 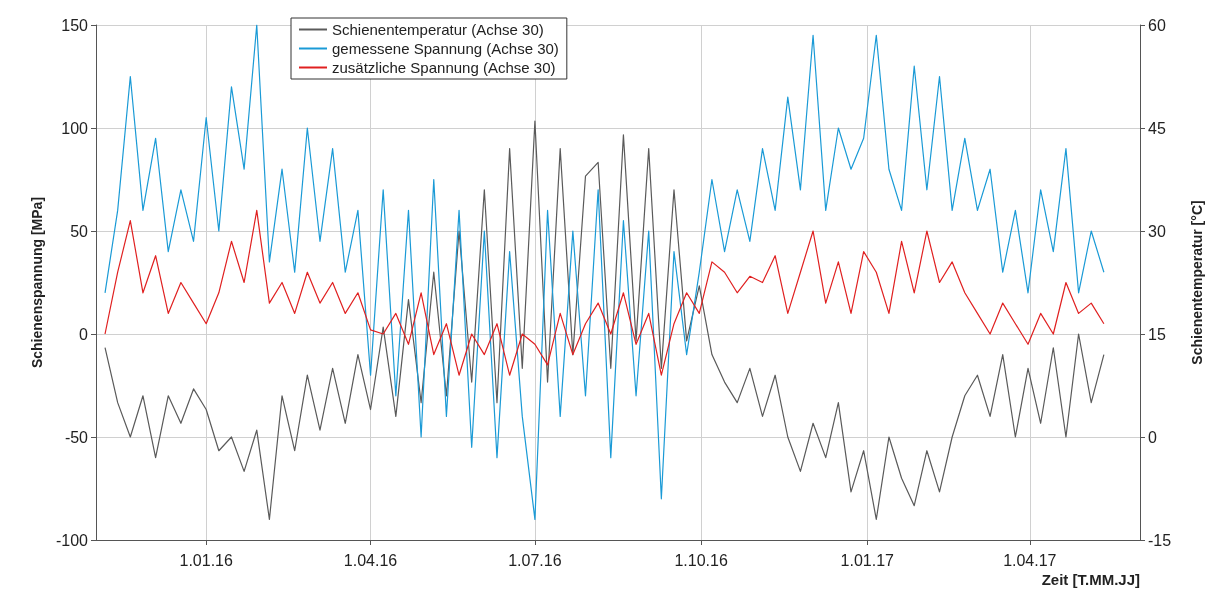 I want to click on legend-label: gemessene Spannung (Achse 30), so click(x=445, y=48).